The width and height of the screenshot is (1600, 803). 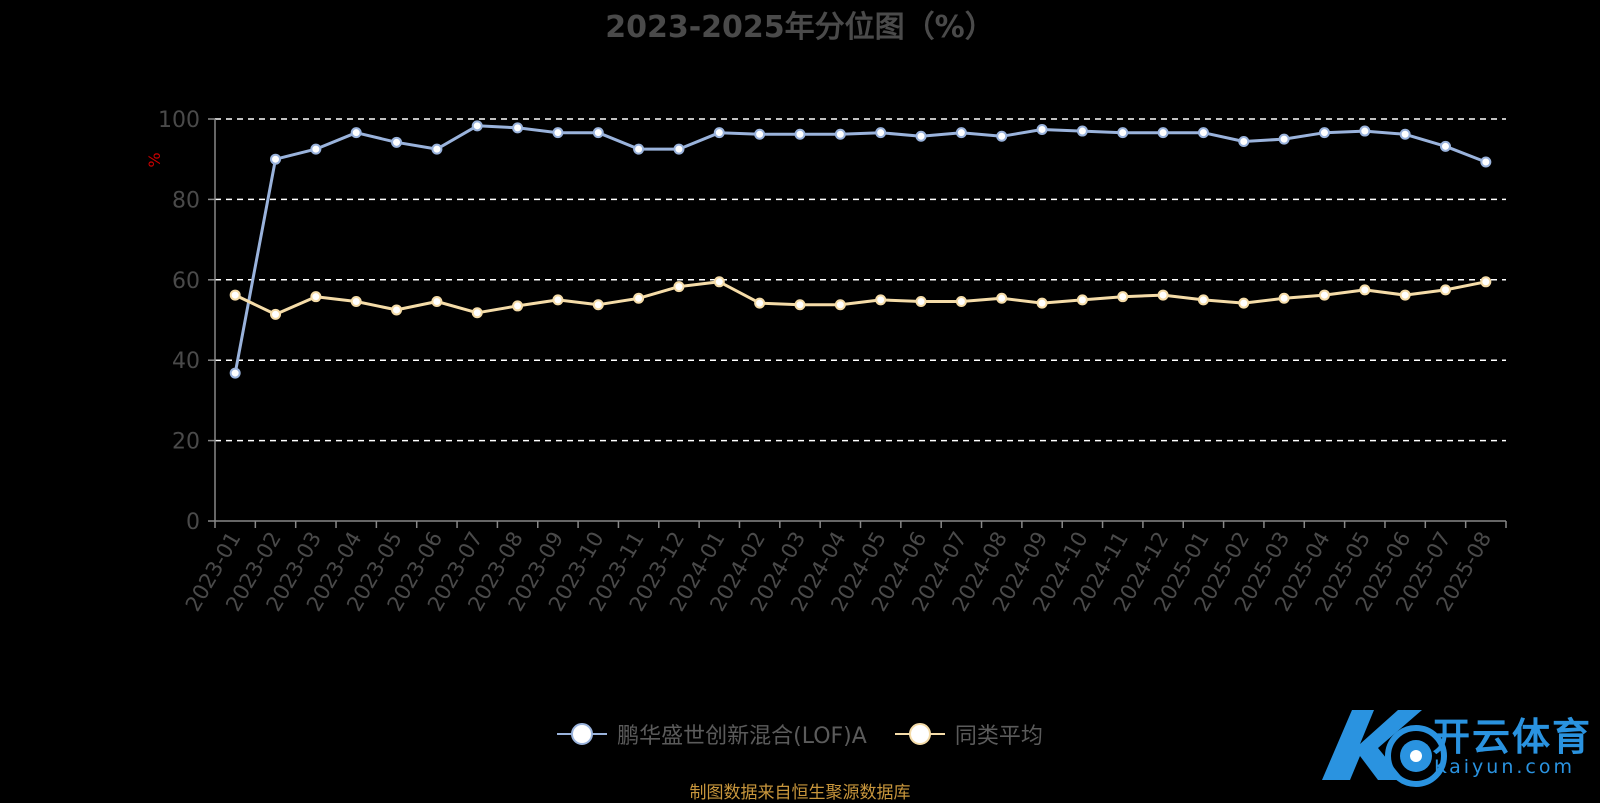 I want to click on legend-label-series-2: 同类平均, so click(x=998, y=736).